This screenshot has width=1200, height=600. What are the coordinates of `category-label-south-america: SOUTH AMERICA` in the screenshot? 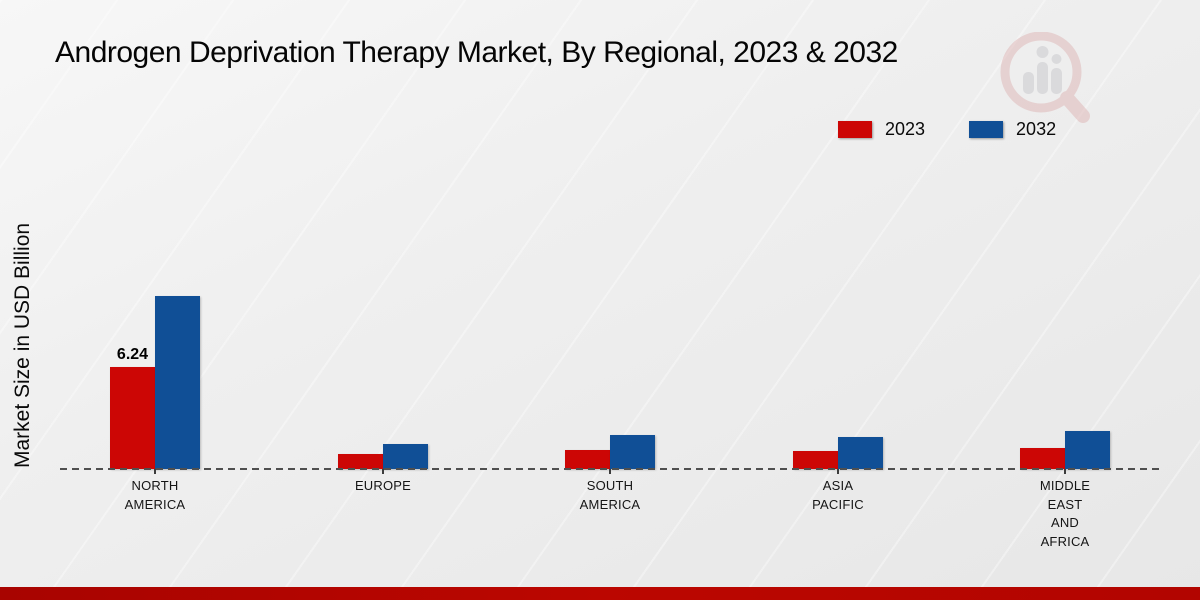 It's located at (610, 495).